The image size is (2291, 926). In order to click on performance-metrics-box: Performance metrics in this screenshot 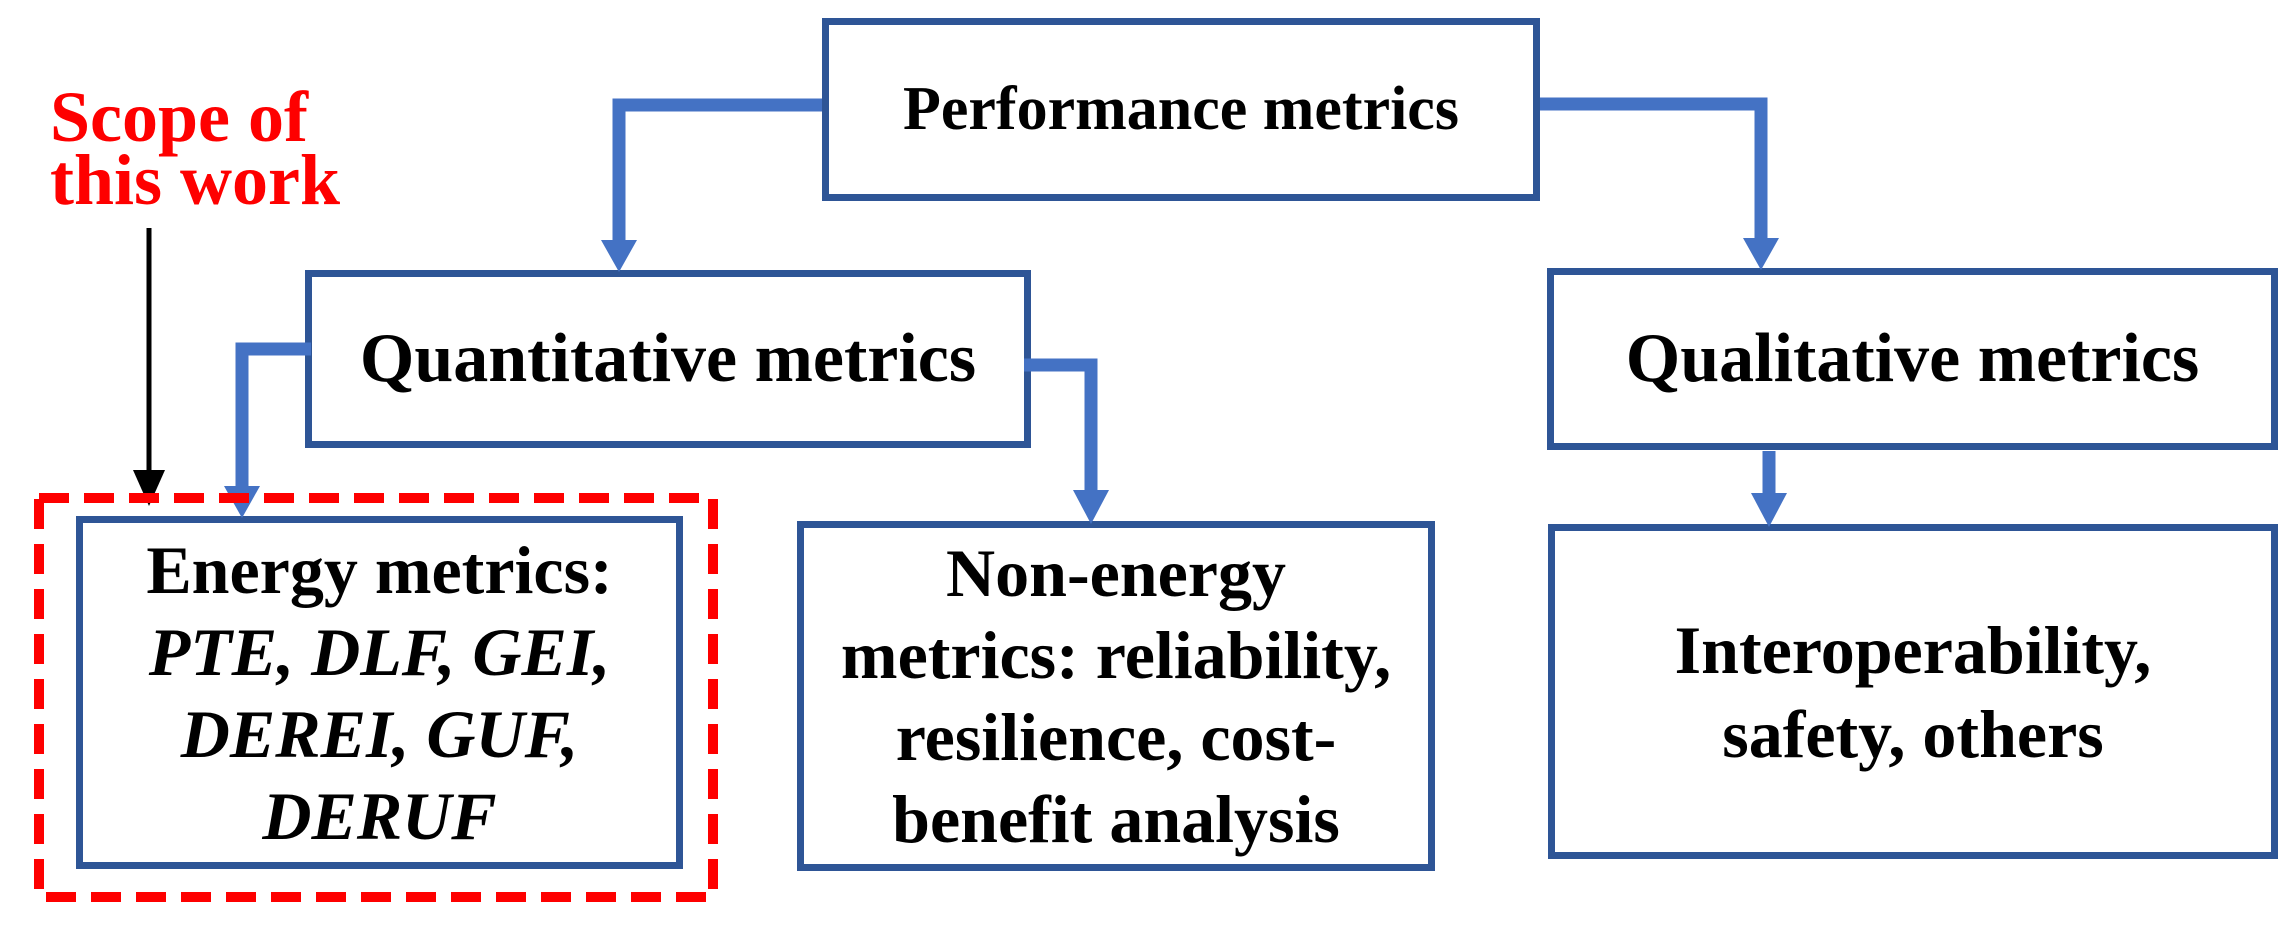, I will do `click(1181, 109)`.